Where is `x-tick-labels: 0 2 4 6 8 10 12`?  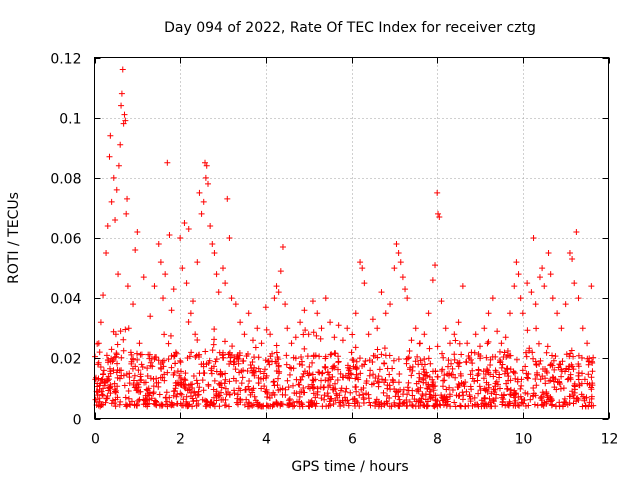
x-tick-labels: 0 2 4 6 8 10 12 is located at coordinates (354, 440).